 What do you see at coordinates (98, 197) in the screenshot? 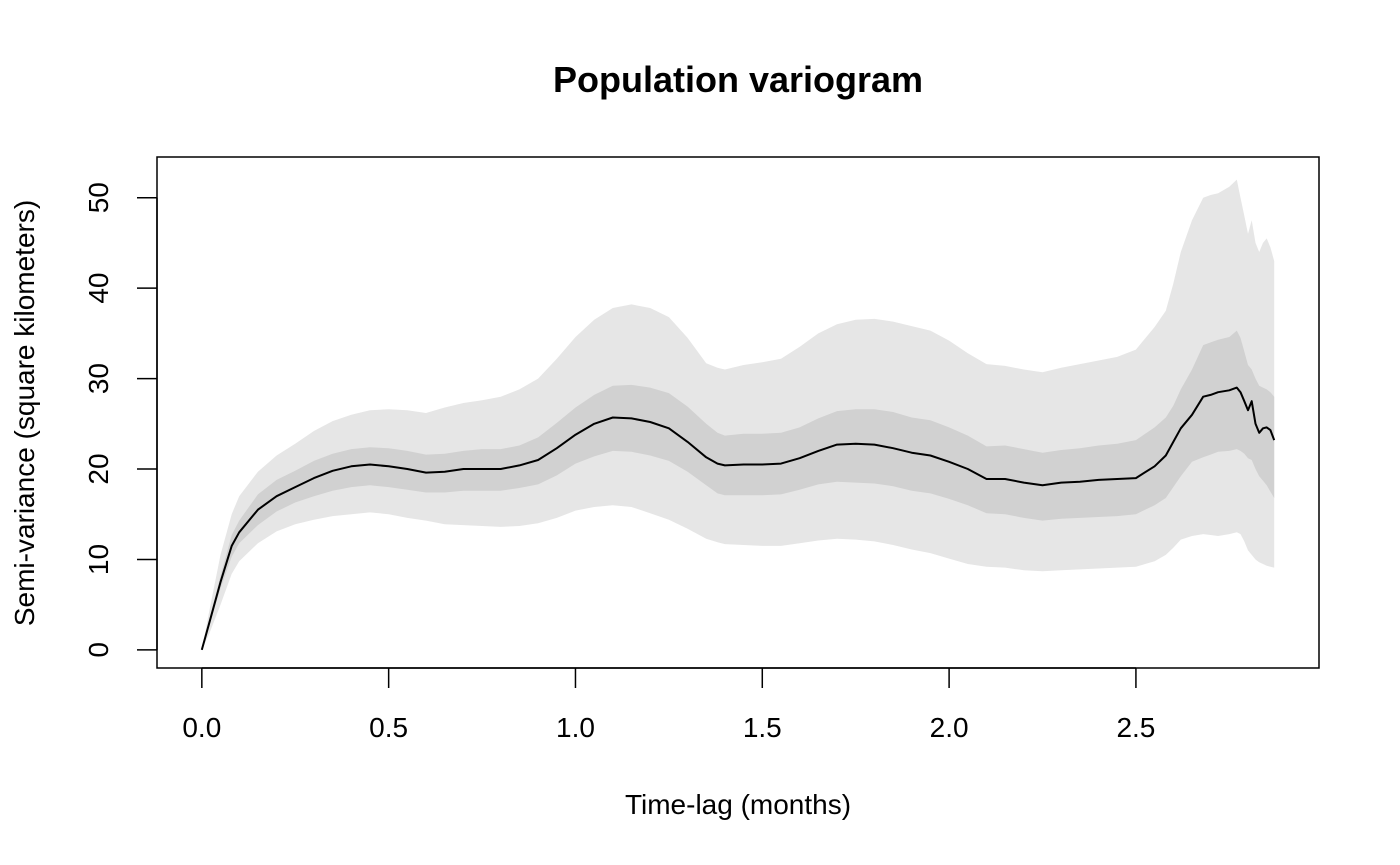
I see `y-tick-label: 50` at bounding box center [98, 197].